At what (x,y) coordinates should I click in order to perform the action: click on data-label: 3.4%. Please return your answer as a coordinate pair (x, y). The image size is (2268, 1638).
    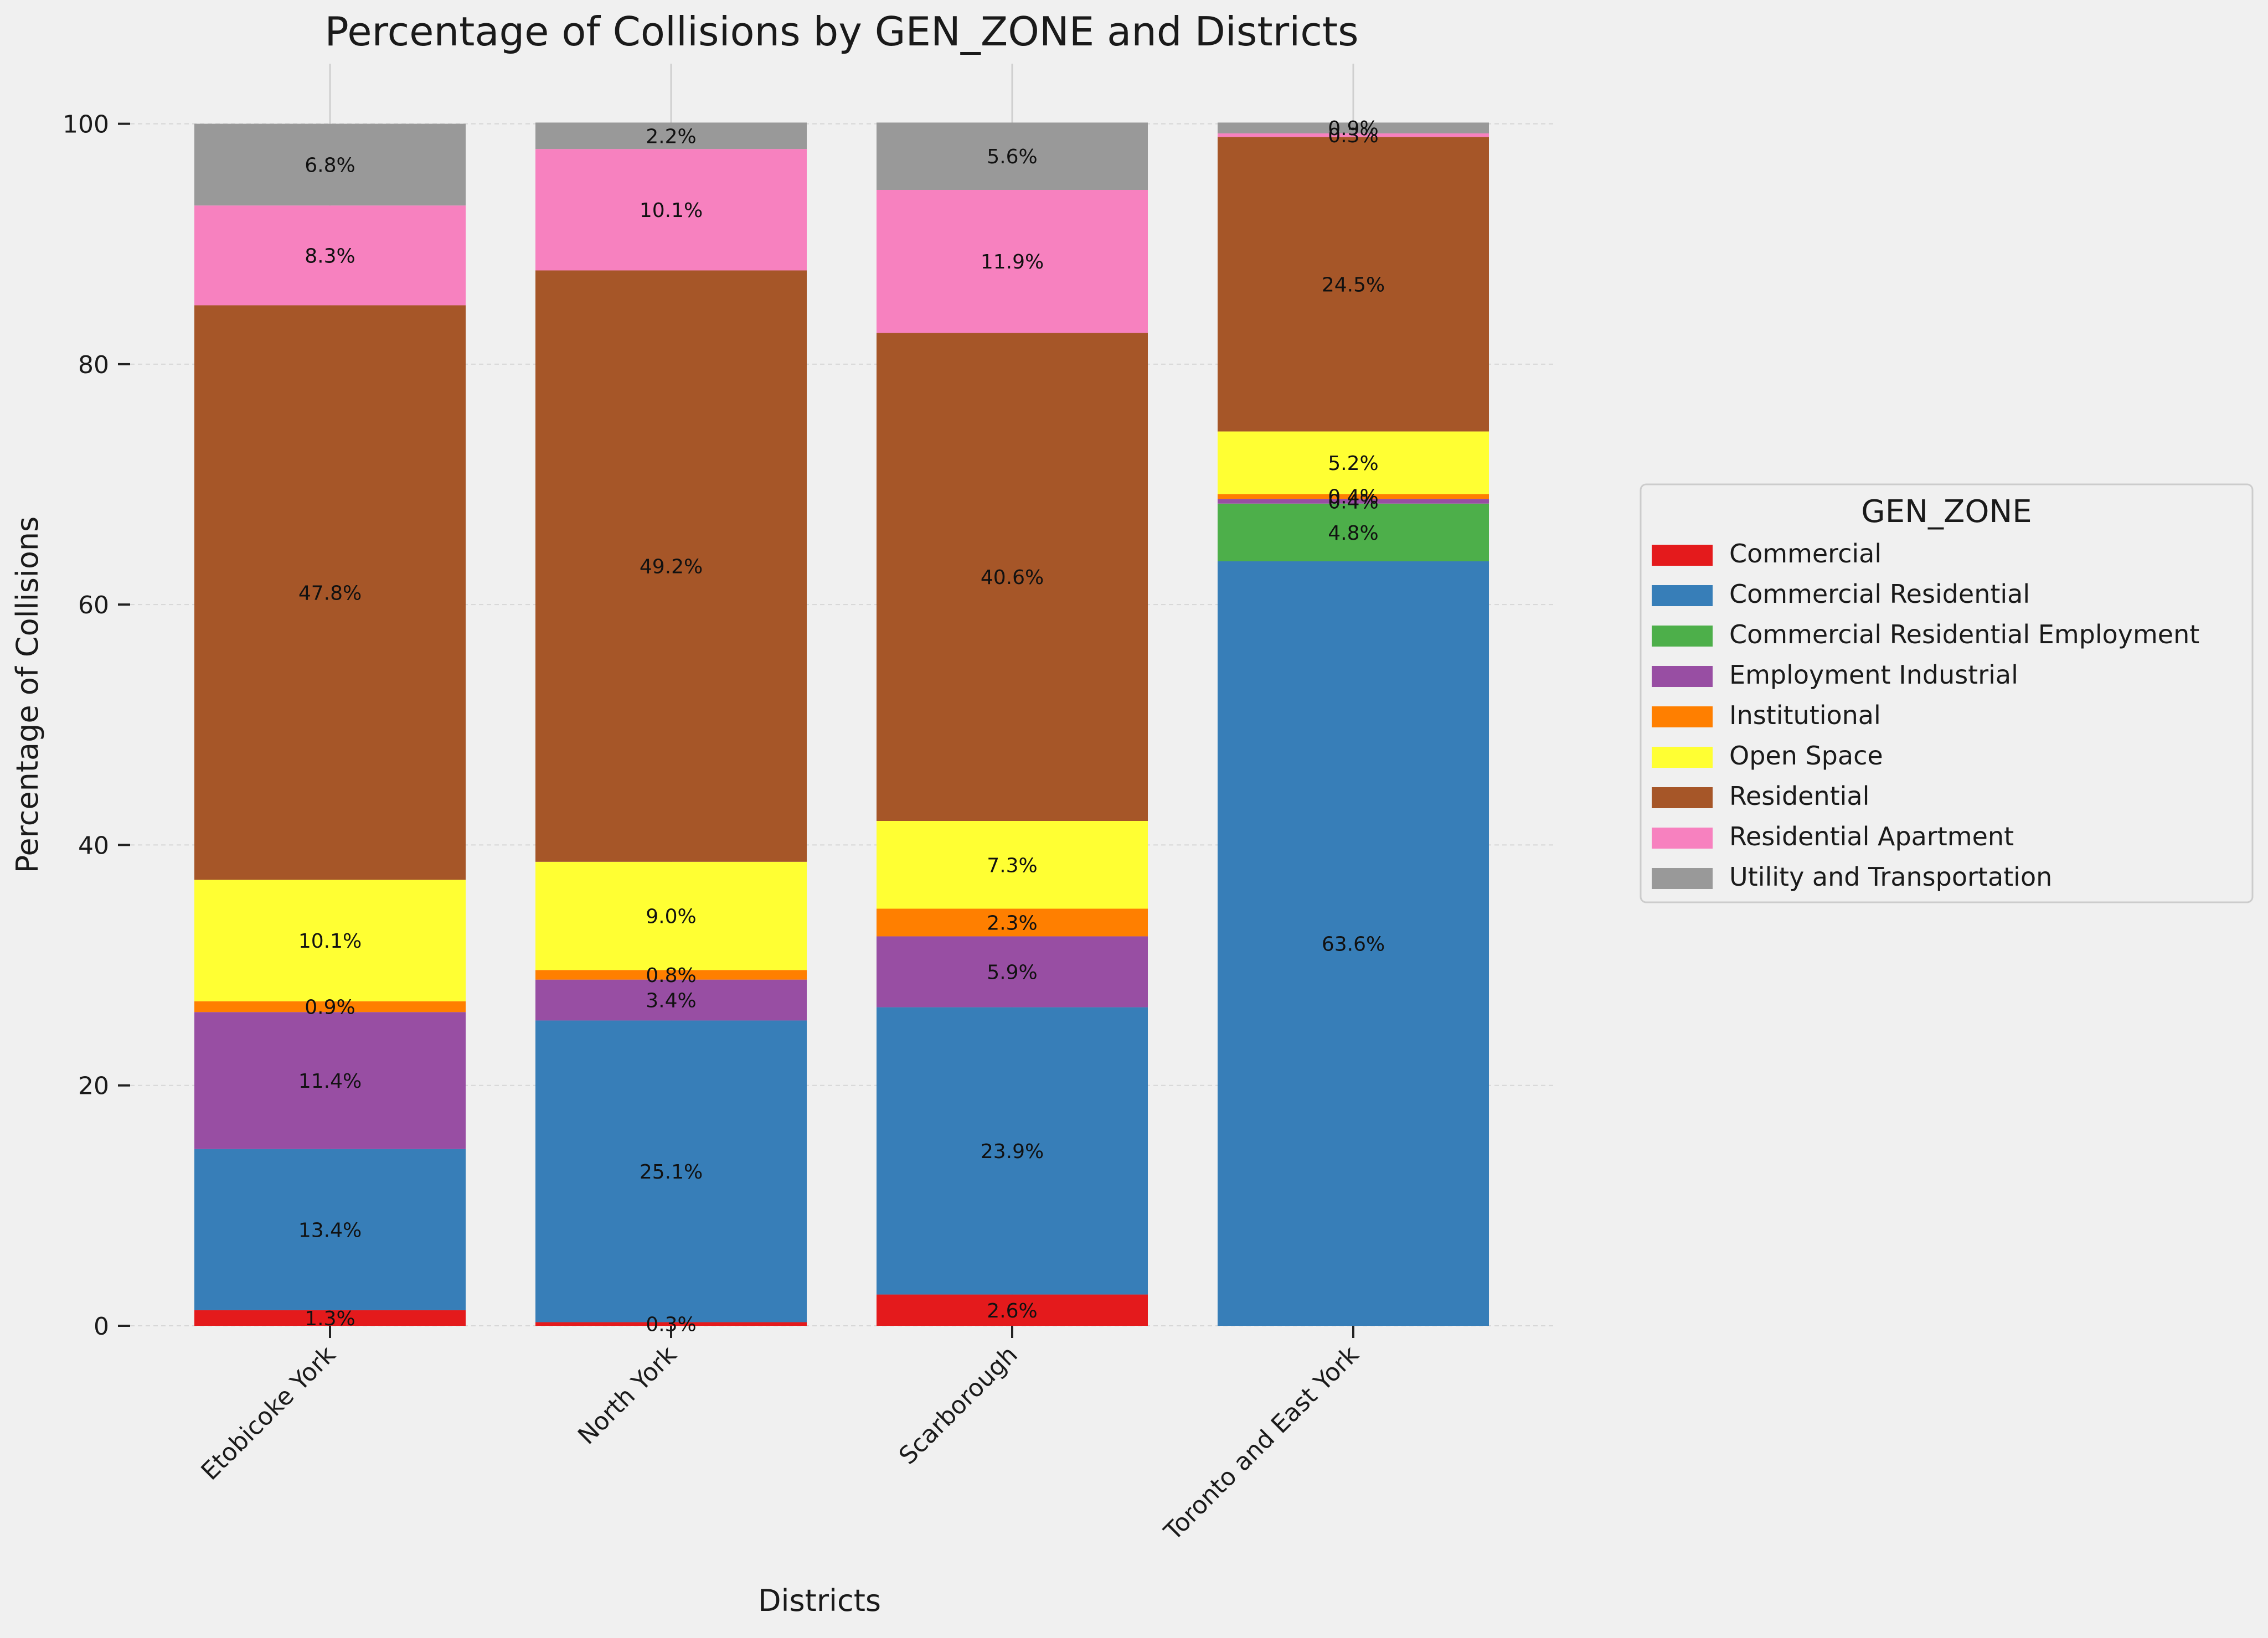
    Looking at the image, I should click on (671, 1001).